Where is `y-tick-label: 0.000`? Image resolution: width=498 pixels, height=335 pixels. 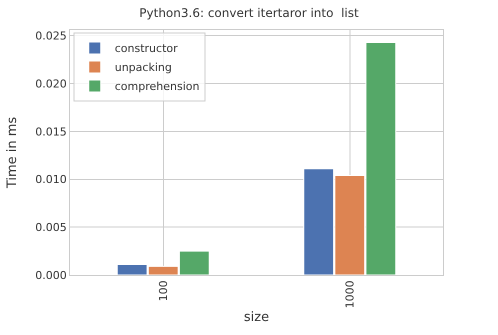 y-tick-label: 0.000 is located at coordinates (51, 275).